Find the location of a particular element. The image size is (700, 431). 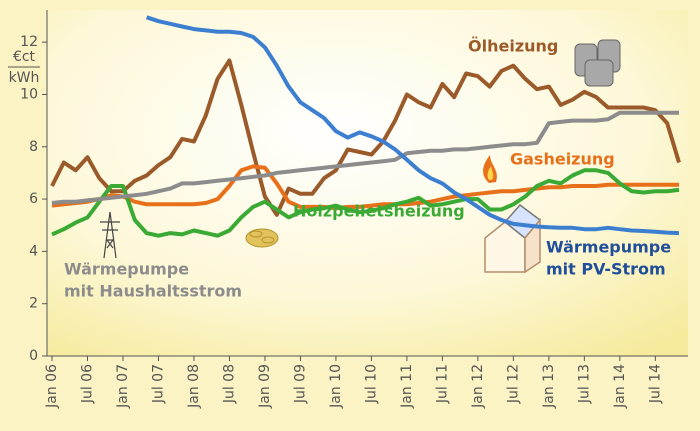

x-tick-label: Jan 11 is located at coordinates (407, 386).